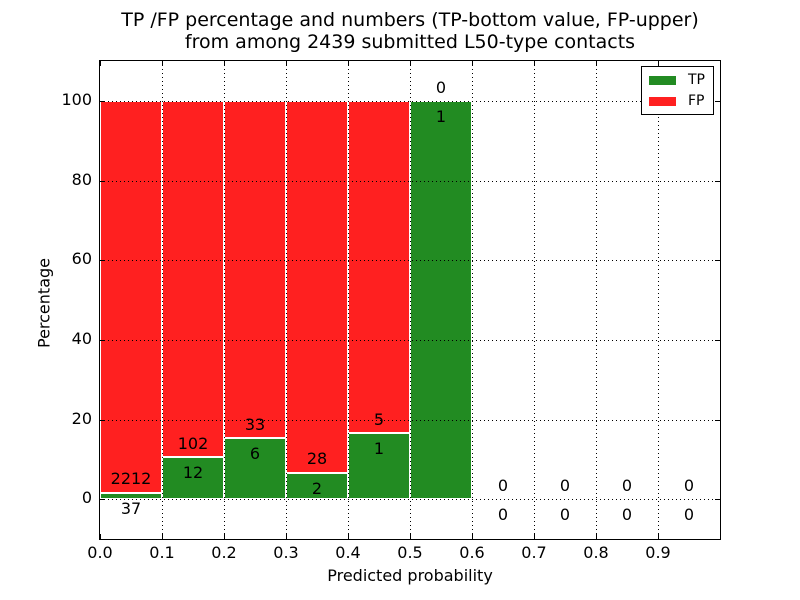 The width and height of the screenshot is (800, 600). What do you see at coordinates (81, 418) in the screenshot?
I see `y-tick-label: 20` at bounding box center [81, 418].